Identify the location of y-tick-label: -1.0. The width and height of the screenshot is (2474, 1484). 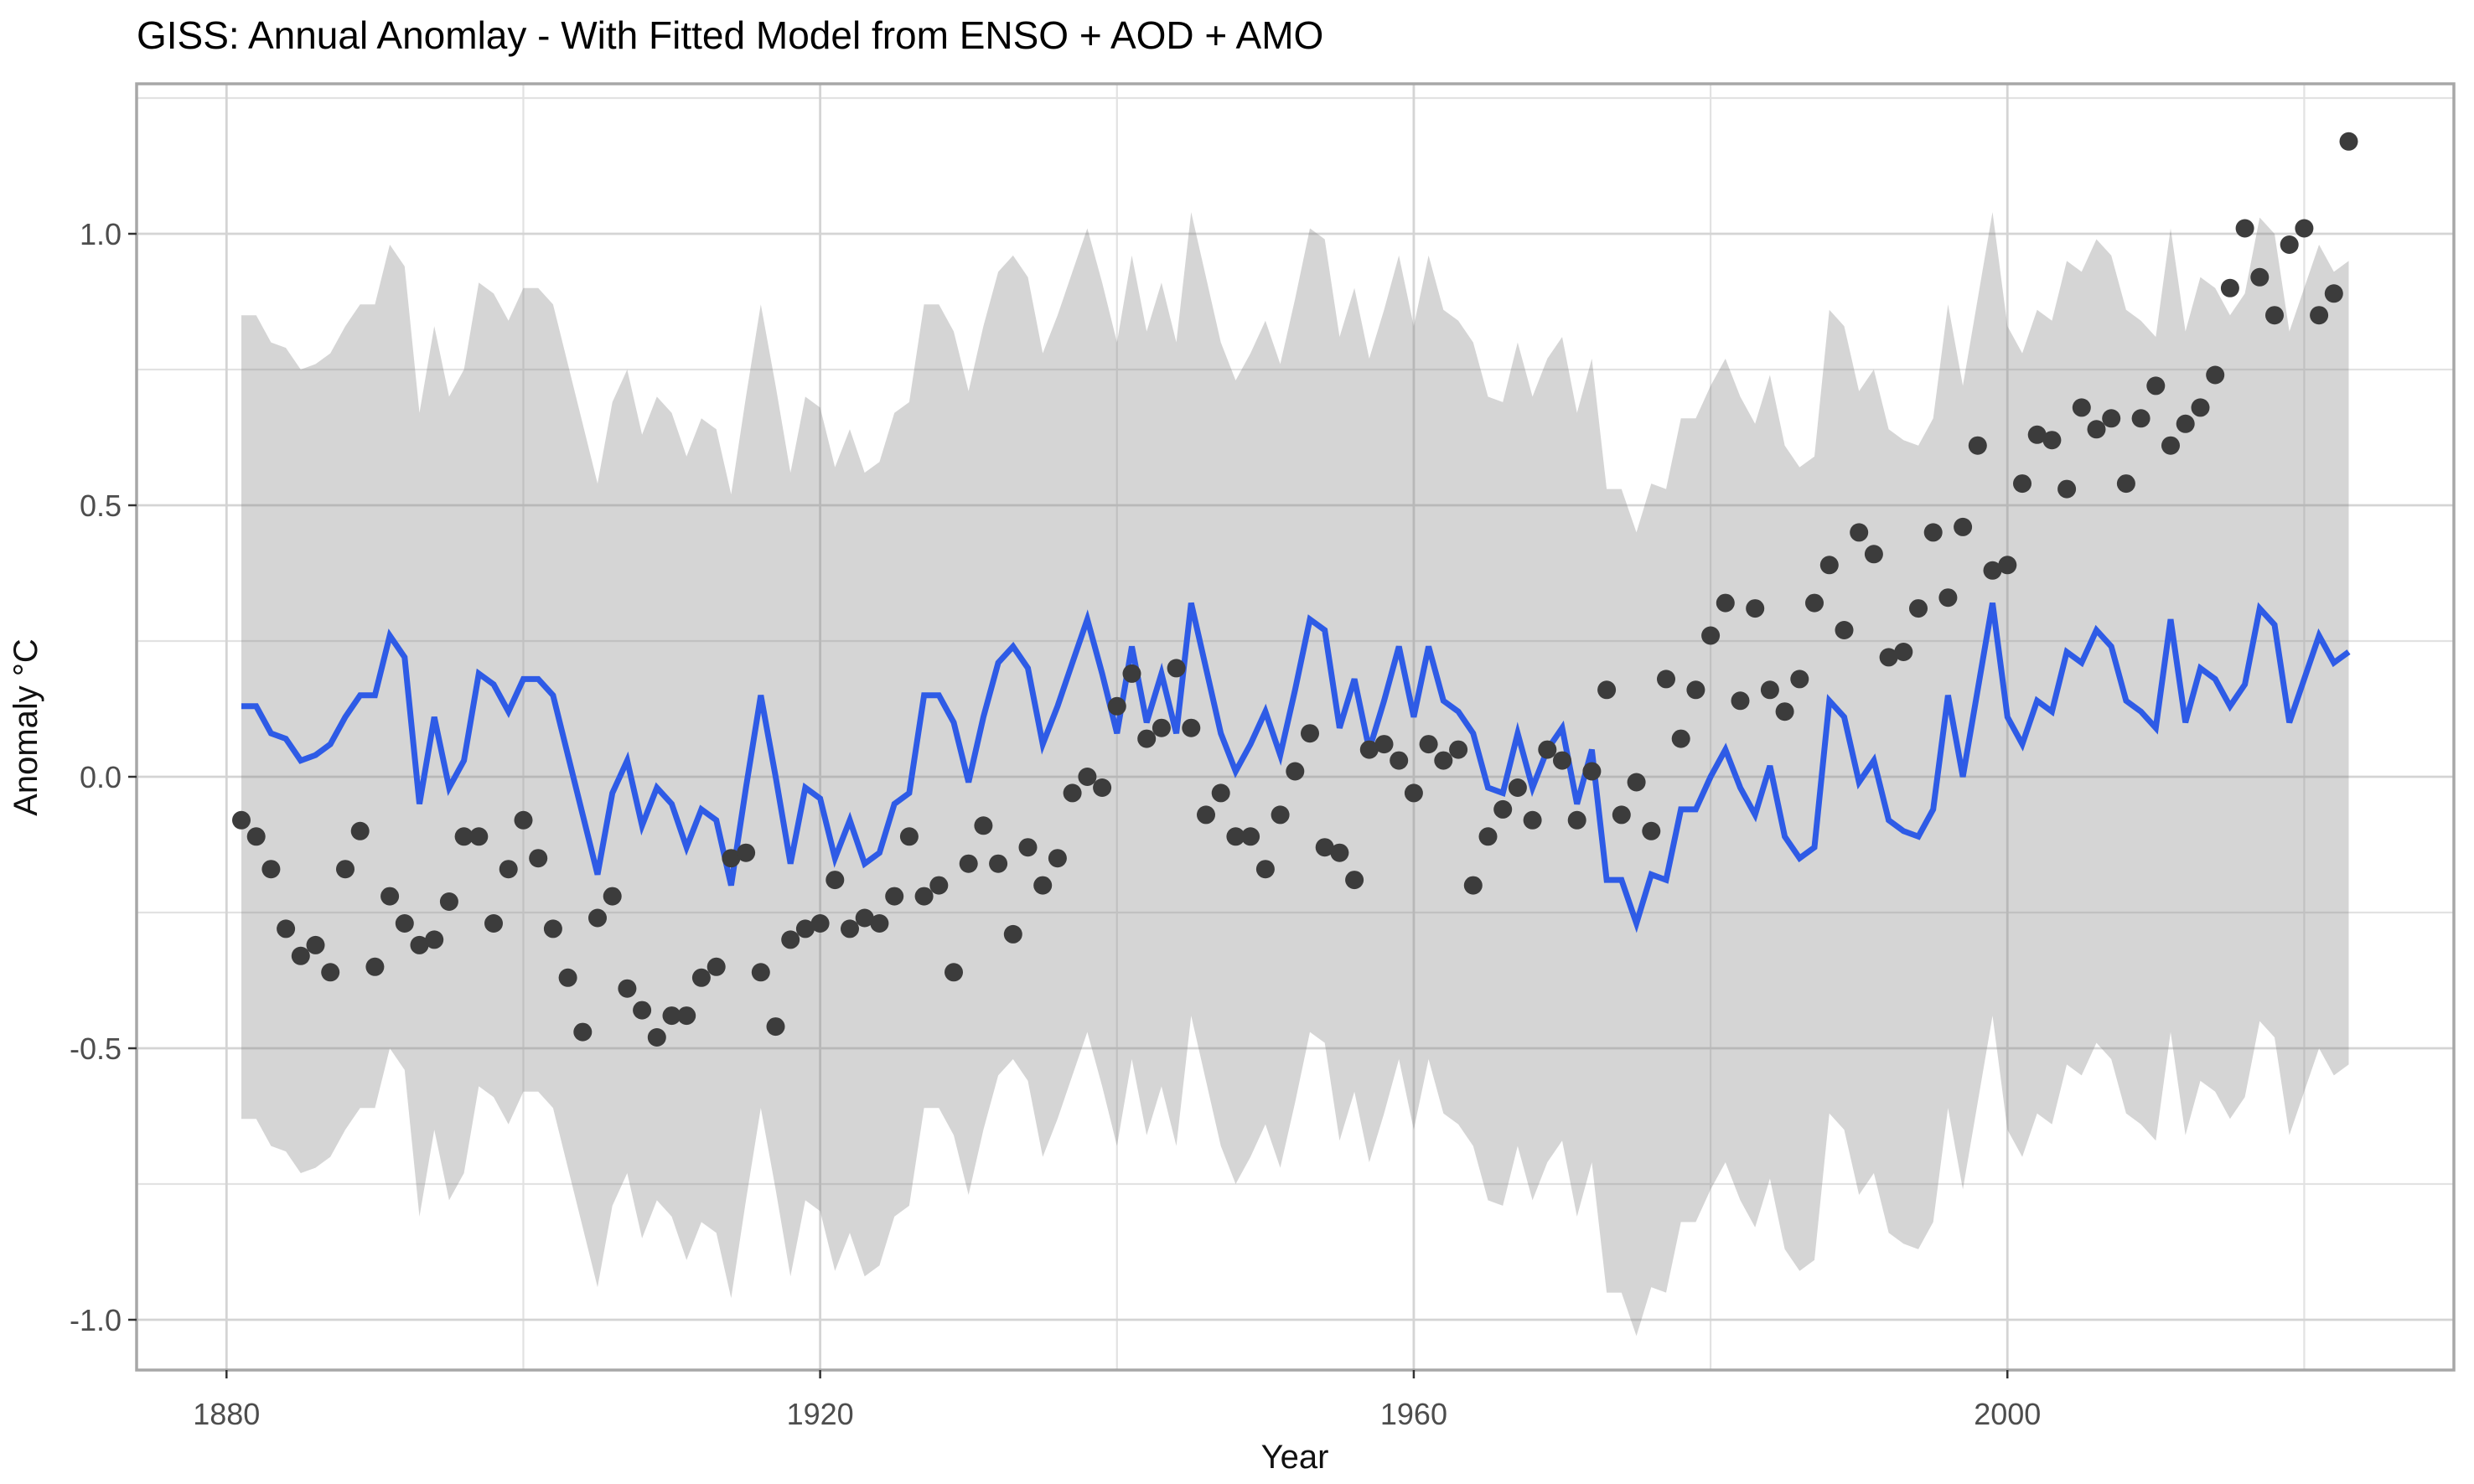
(96, 1320).